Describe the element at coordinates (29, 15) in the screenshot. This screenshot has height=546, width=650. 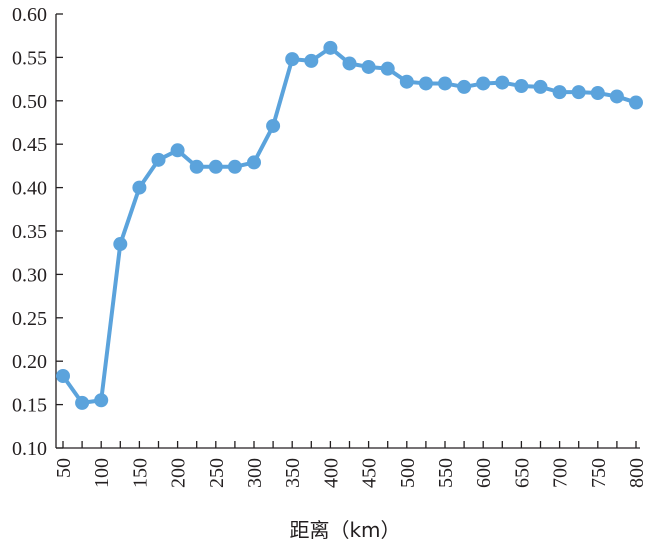
I see `y-tick-label: 0.60` at that location.